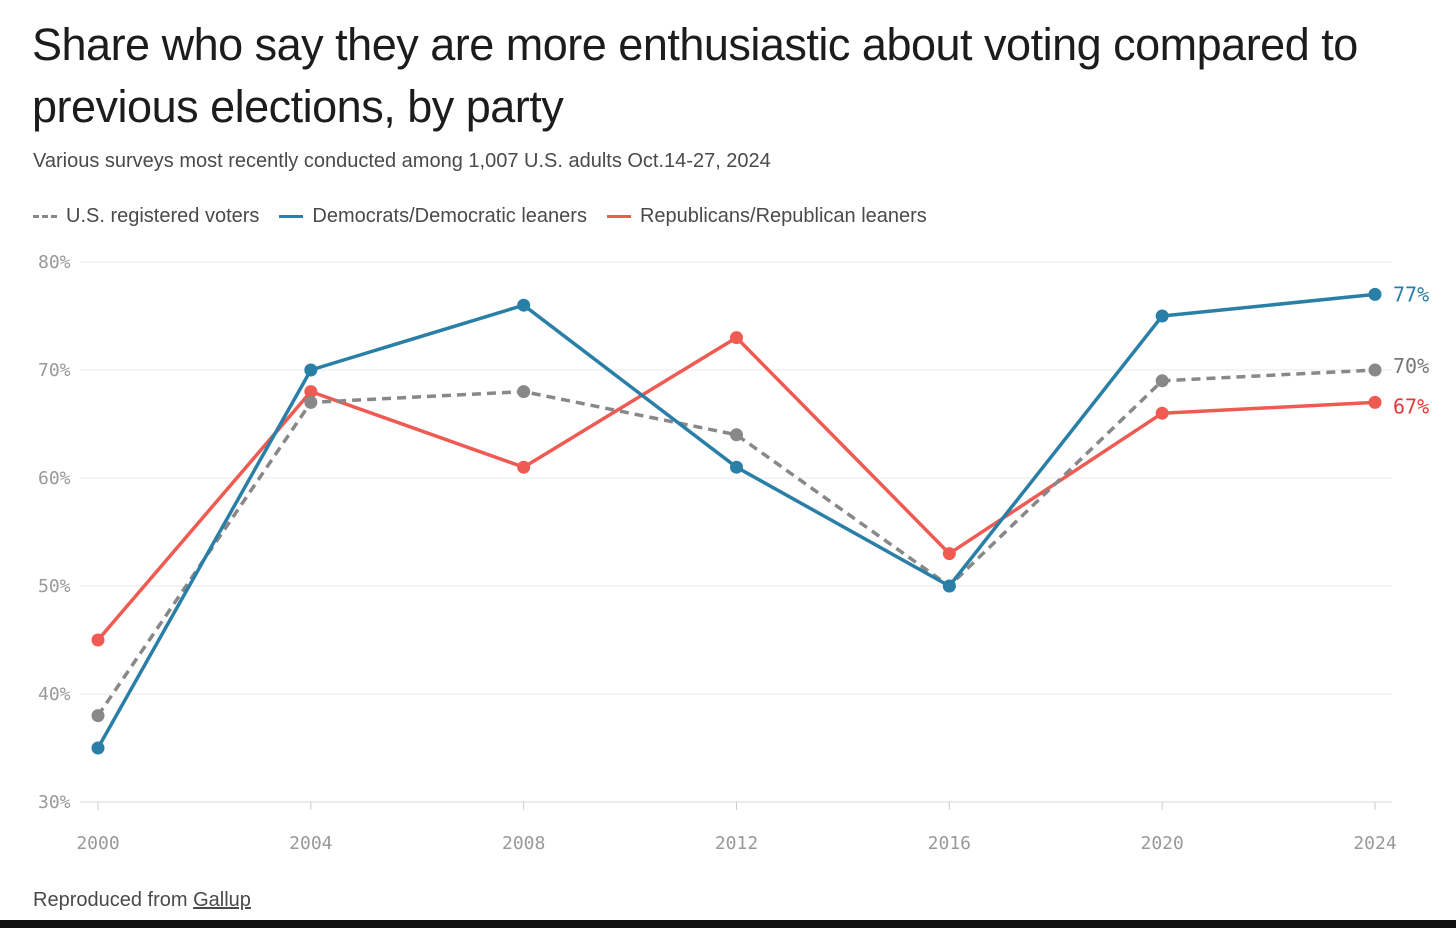  Describe the element at coordinates (1374, 843) in the screenshot. I see `x-tick-label: 2024` at that location.